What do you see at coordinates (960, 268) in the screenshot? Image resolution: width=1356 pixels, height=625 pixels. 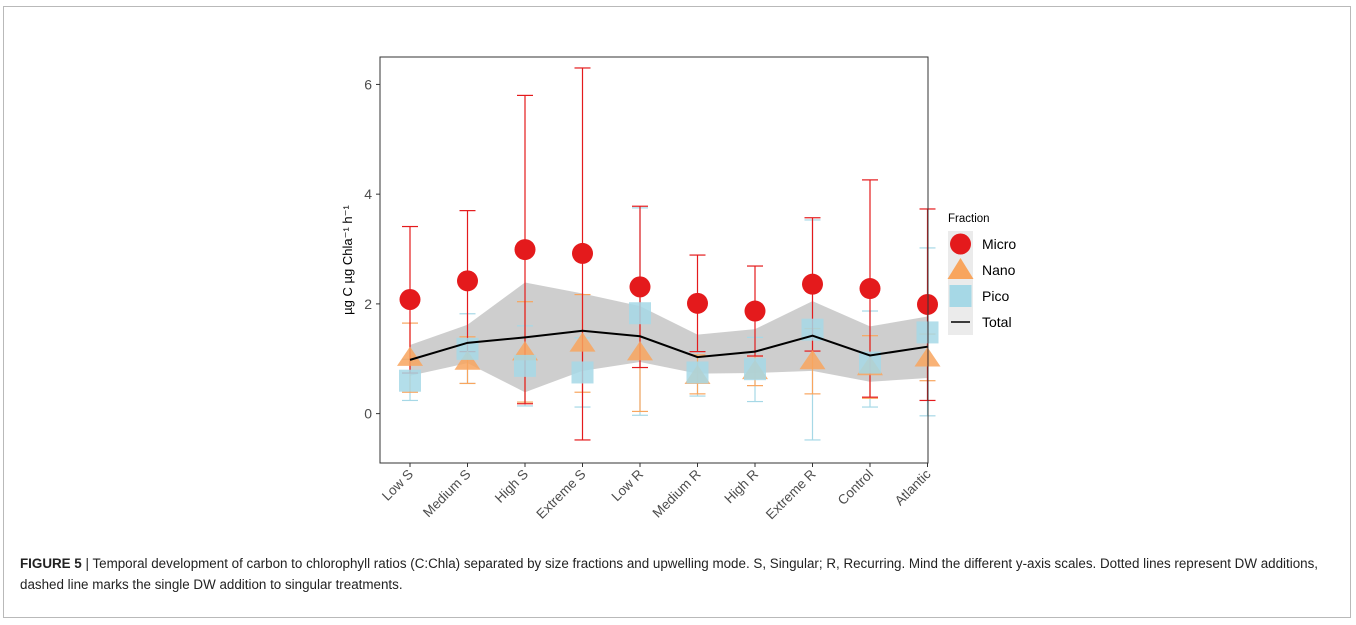 I see `nano-legend-symbol` at bounding box center [960, 268].